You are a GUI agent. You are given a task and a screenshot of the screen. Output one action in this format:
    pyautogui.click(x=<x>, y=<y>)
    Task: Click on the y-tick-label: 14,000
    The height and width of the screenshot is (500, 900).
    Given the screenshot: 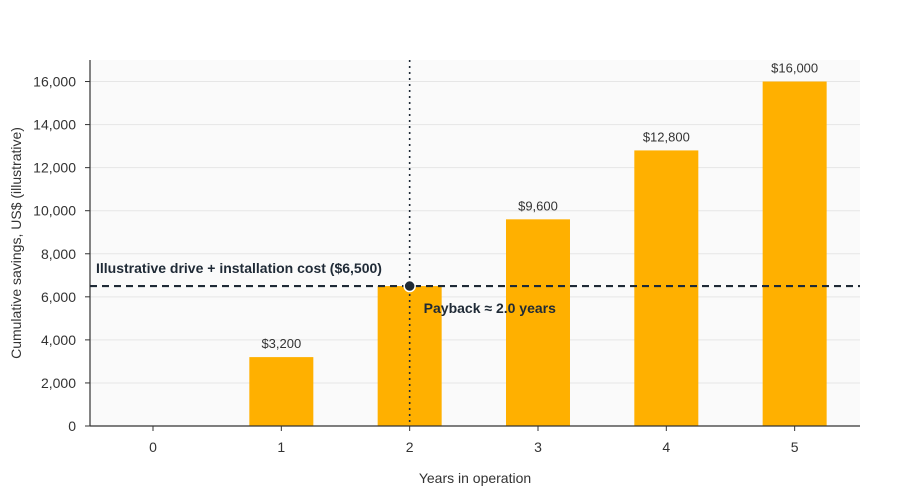 What is the action you would take?
    pyautogui.click(x=54, y=125)
    